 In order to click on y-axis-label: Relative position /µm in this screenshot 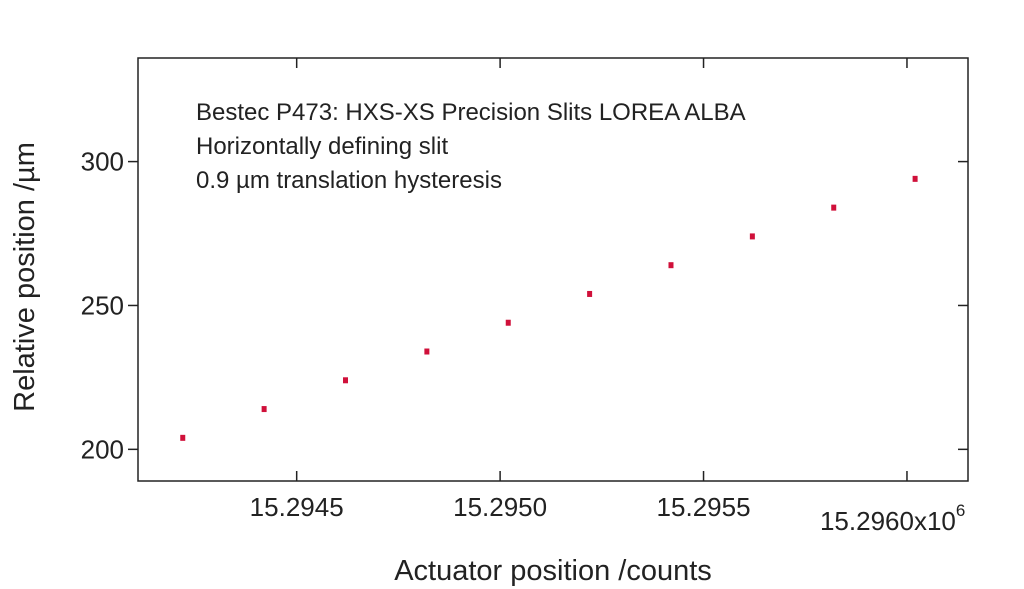, I will do `click(25, 277)`.